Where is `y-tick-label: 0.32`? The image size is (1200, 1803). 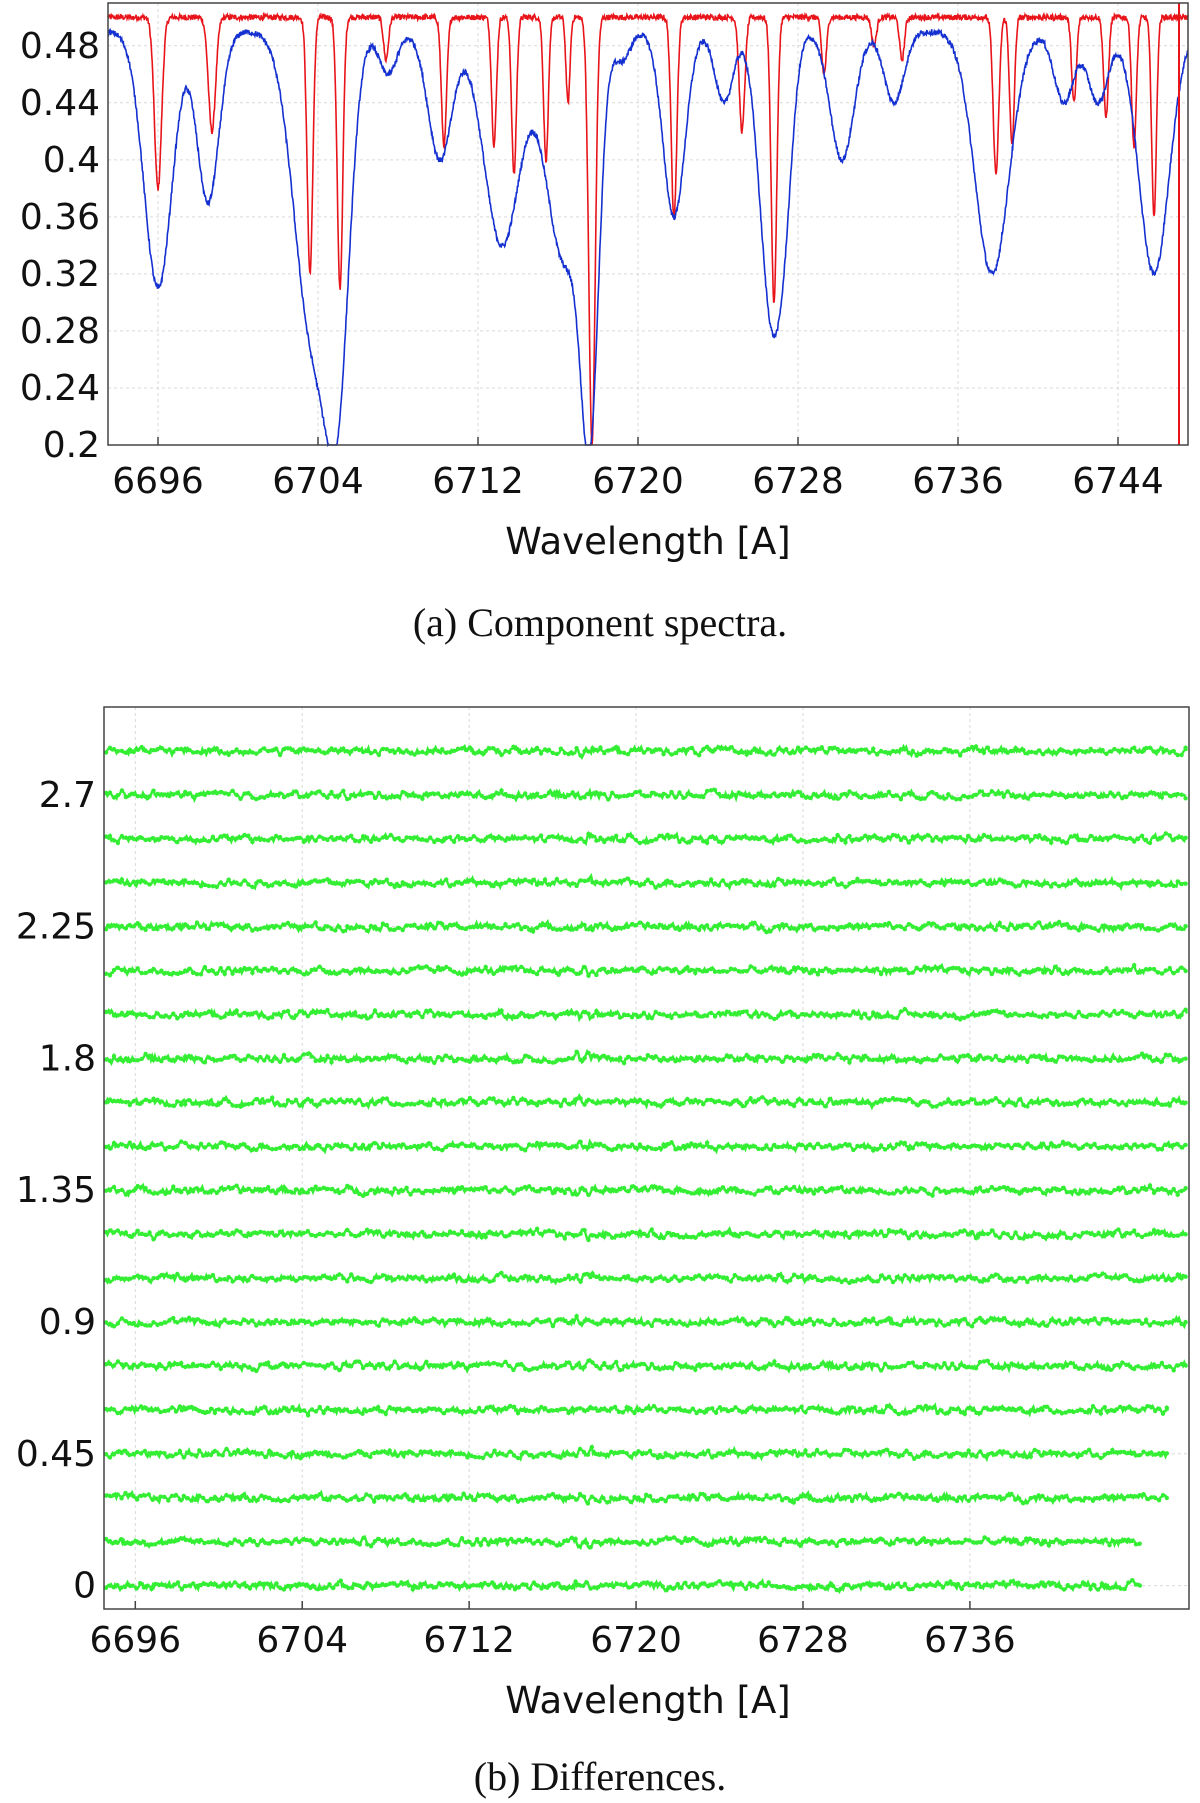 y-tick-label: 0.32 is located at coordinates (60, 274).